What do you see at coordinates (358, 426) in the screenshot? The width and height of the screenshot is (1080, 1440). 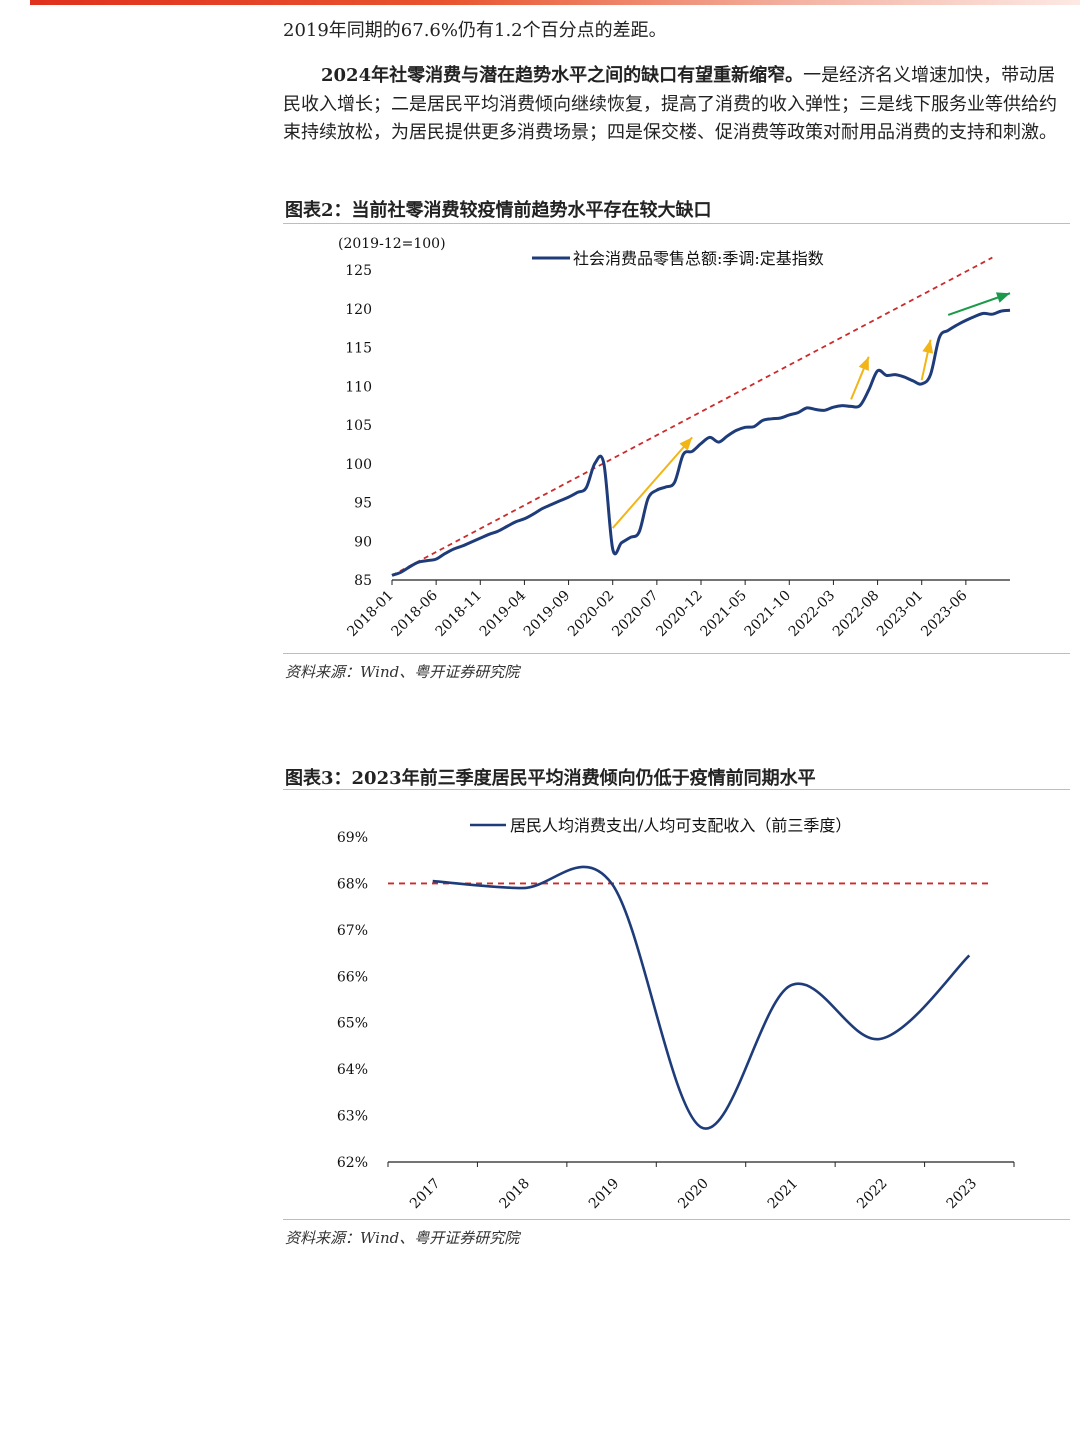 I see `y-tick-label: 105` at bounding box center [358, 426].